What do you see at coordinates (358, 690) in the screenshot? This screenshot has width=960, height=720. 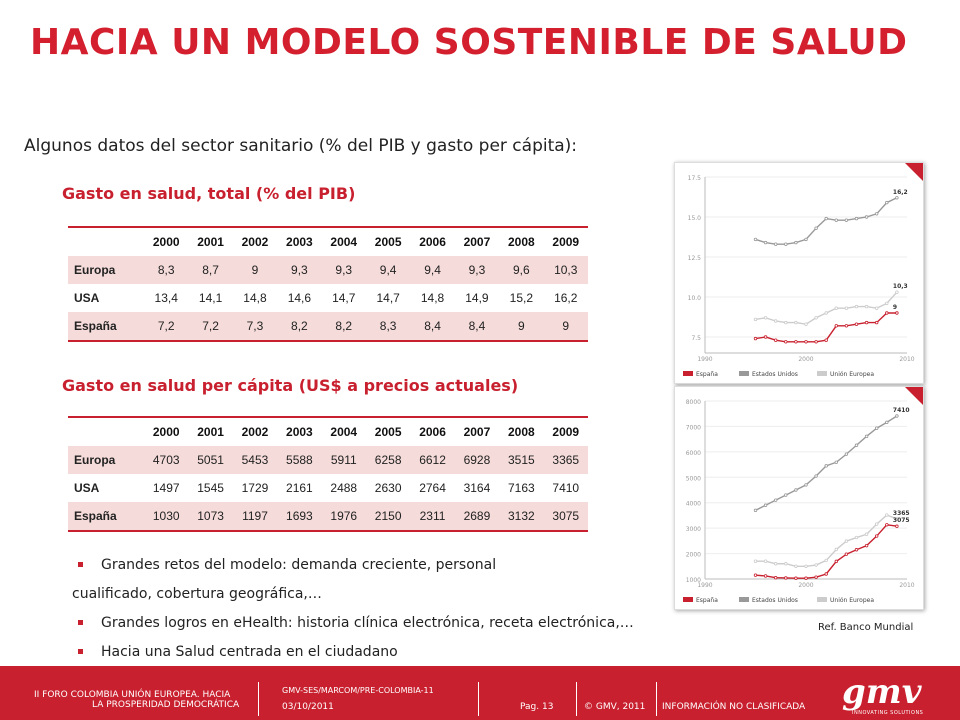 I see `footer-doc-code: GMV-SES/MARCOM/PRE-COLOMBIA-11` at bounding box center [358, 690].